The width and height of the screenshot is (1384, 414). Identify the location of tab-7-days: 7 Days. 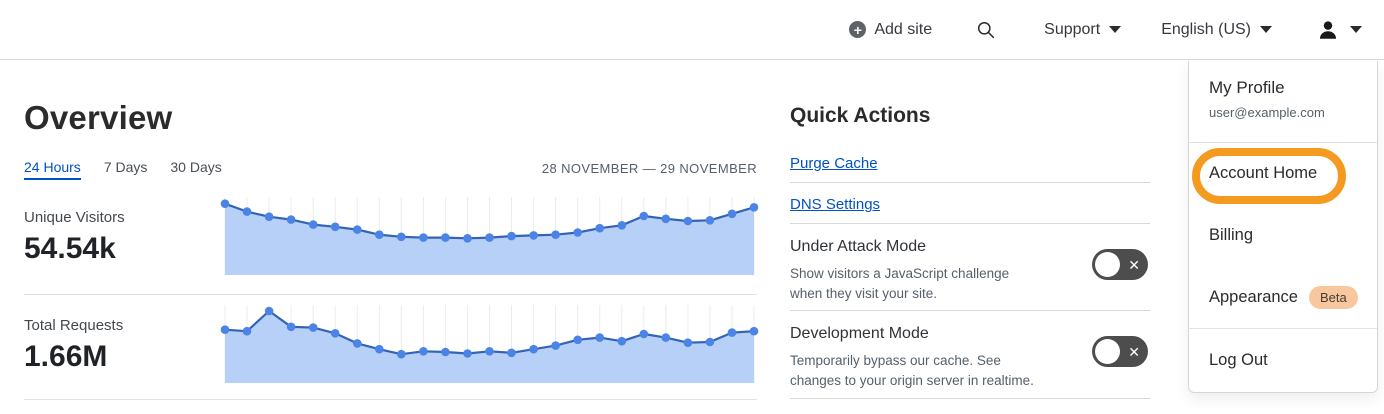
(125, 167).